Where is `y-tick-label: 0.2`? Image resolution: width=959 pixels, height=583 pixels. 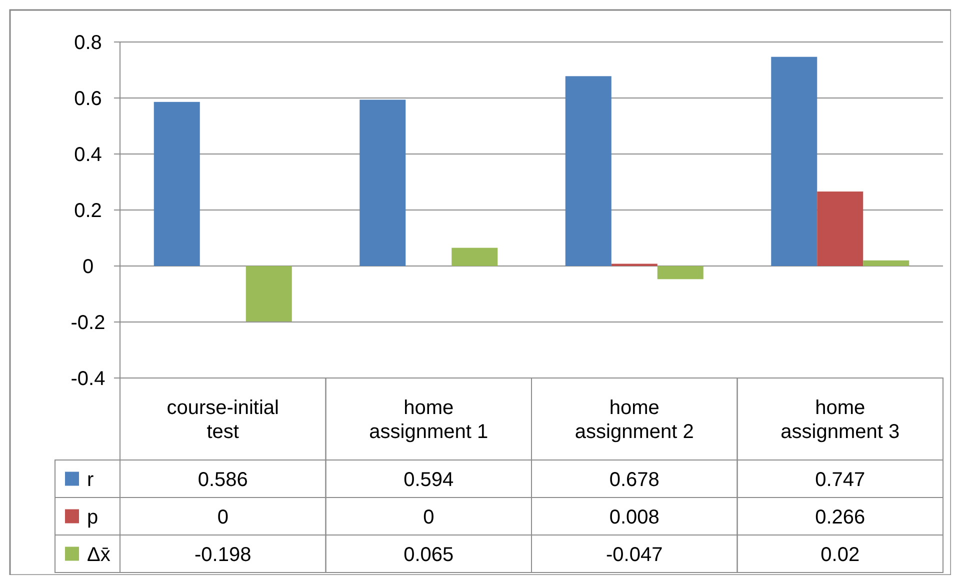 y-tick-label: 0.2 is located at coordinates (88, 211).